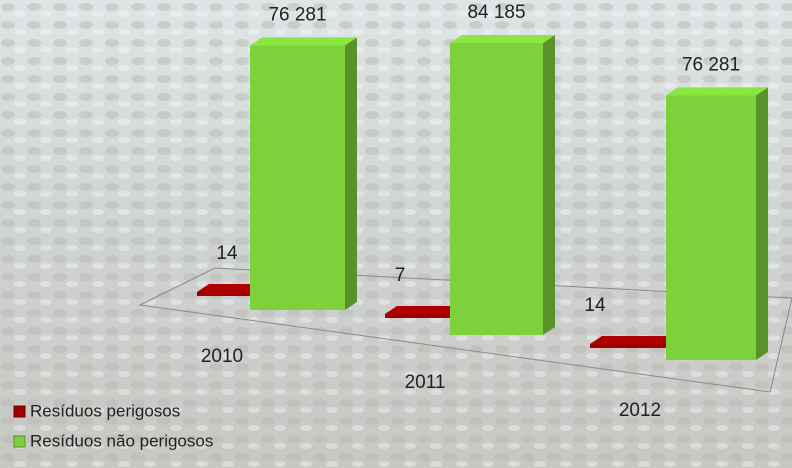 The width and height of the screenshot is (792, 468). What do you see at coordinates (496, 12) in the screenshot?
I see `data-label: 84 185` at bounding box center [496, 12].